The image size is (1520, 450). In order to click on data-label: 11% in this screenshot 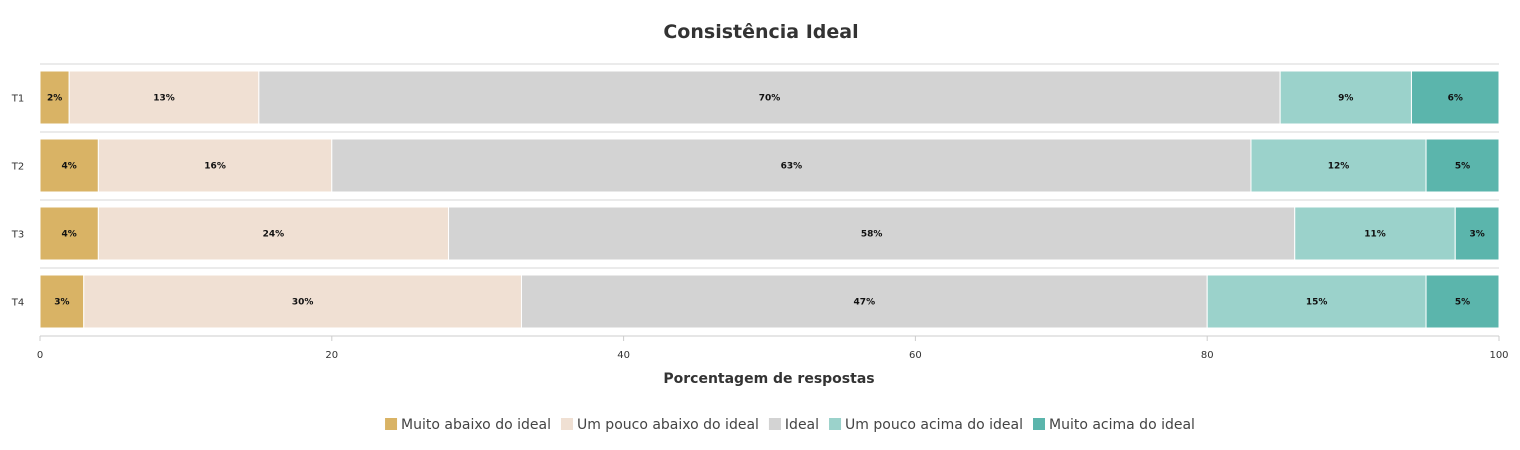, I will do `click(1375, 235)`.